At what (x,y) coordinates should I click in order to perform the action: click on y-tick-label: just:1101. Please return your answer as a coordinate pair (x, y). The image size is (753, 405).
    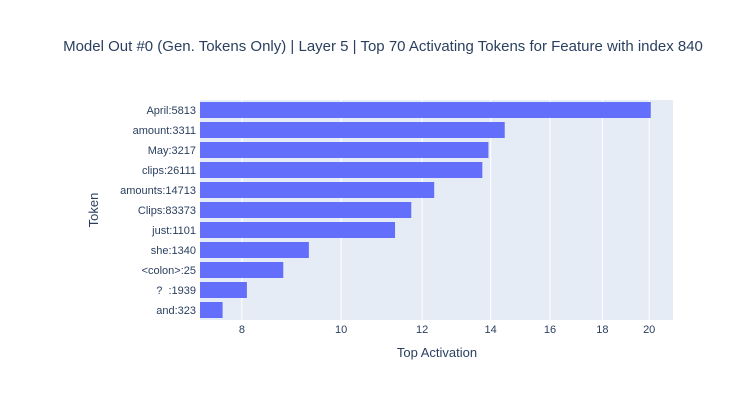
    Looking at the image, I should click on (173, 231).